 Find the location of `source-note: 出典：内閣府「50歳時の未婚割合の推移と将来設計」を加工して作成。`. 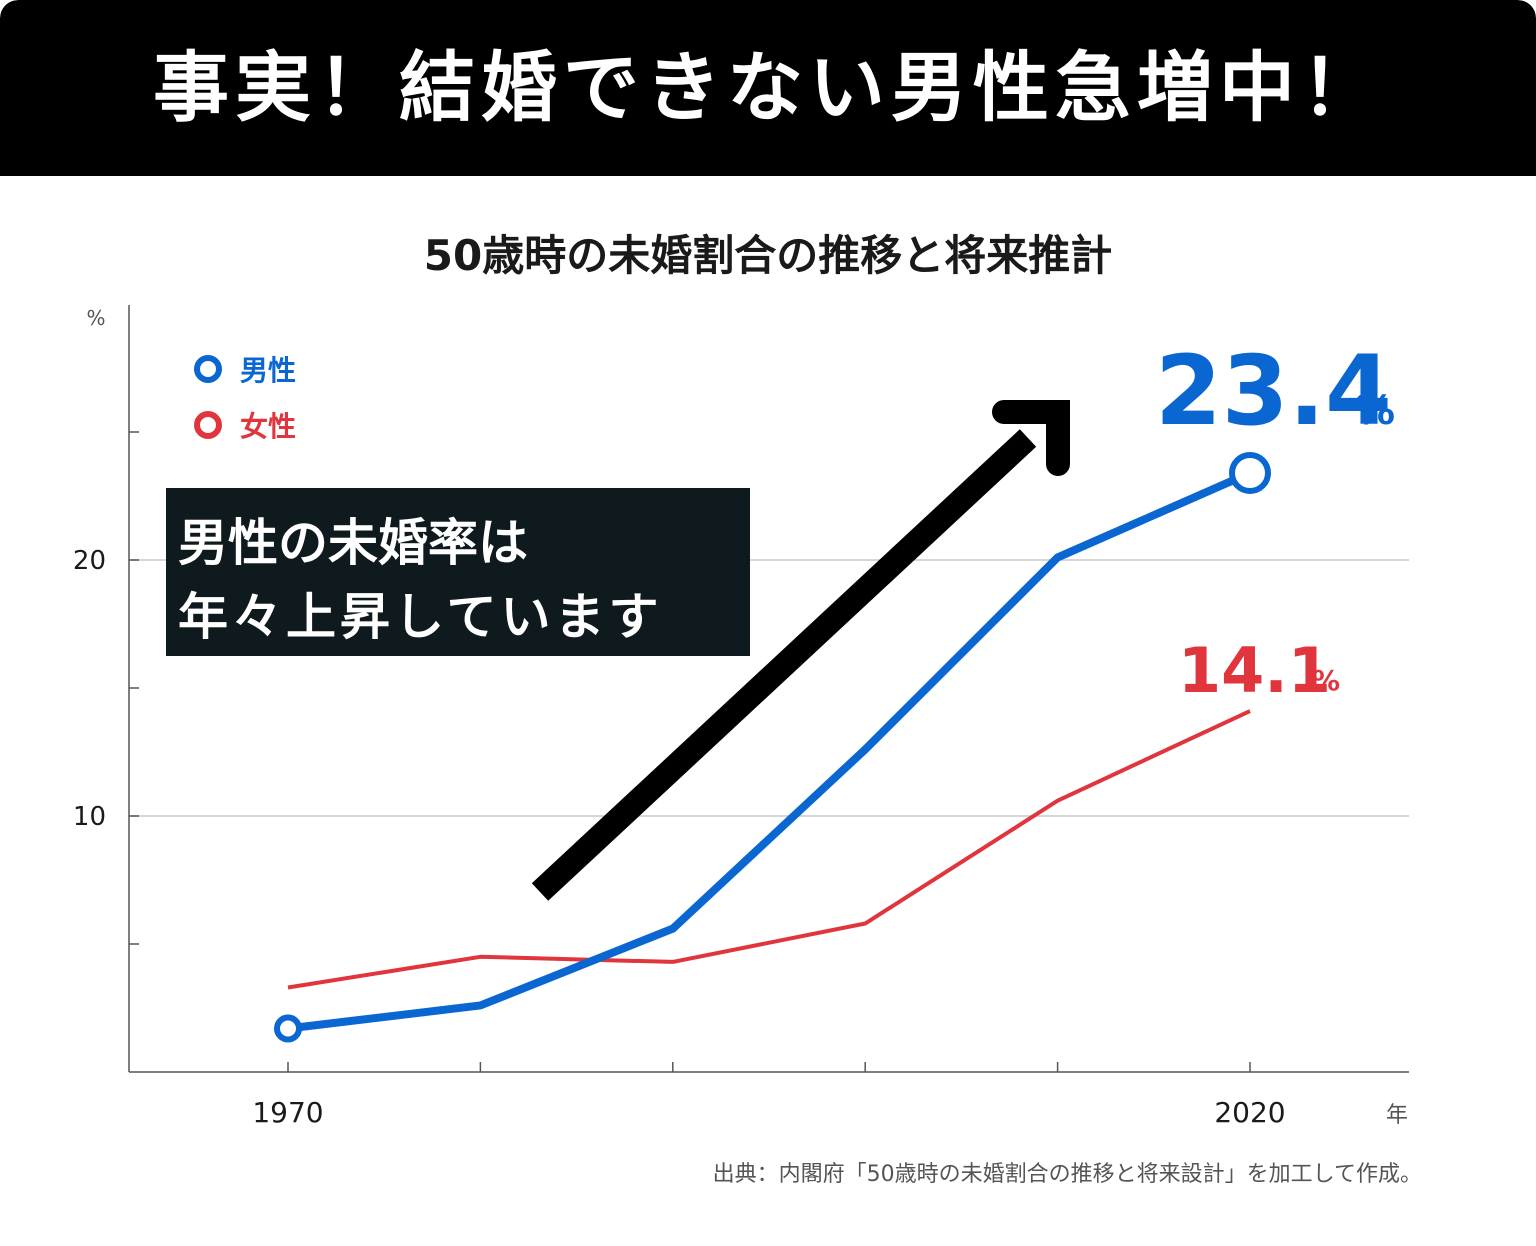

source-note: 出典：内閣府「50歳時の未婚割合の推移と将来設計」を加工して作成。 is located at coordinates (1067, 1174).